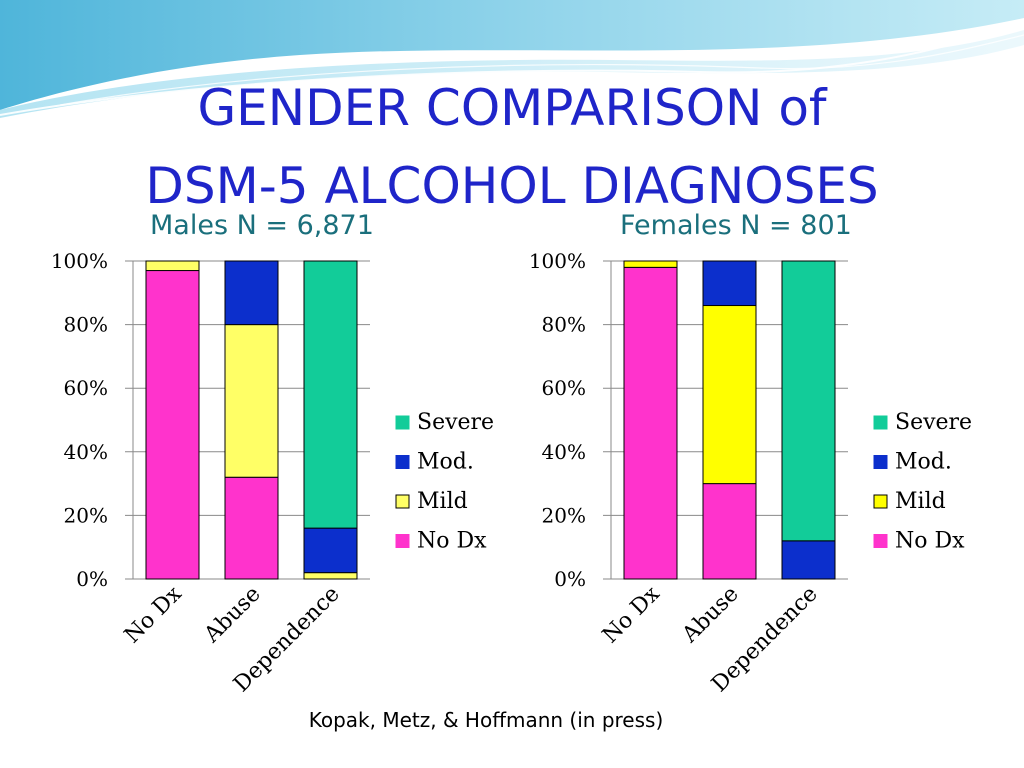 The width and height of the screenshot is (1024, 768). What do you see at coordinates (512, 186) in the screenshot?
I see `slide-title-line-2: DSM-5 ALCOHOL DIAGNOSES` at bounding box center [512, 186].